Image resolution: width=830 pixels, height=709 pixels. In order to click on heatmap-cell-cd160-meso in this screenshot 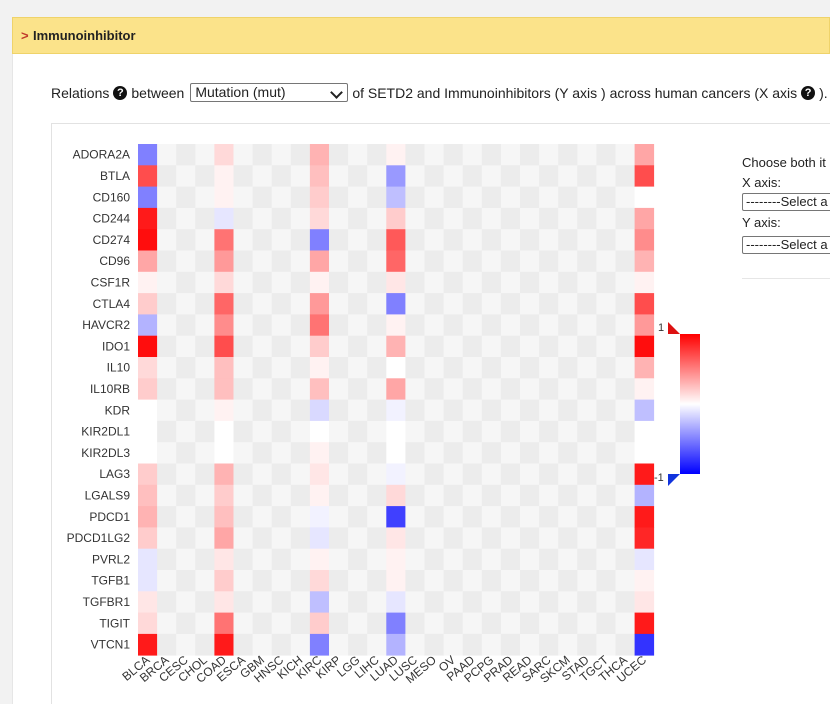, I will do `click(434, 197)`.